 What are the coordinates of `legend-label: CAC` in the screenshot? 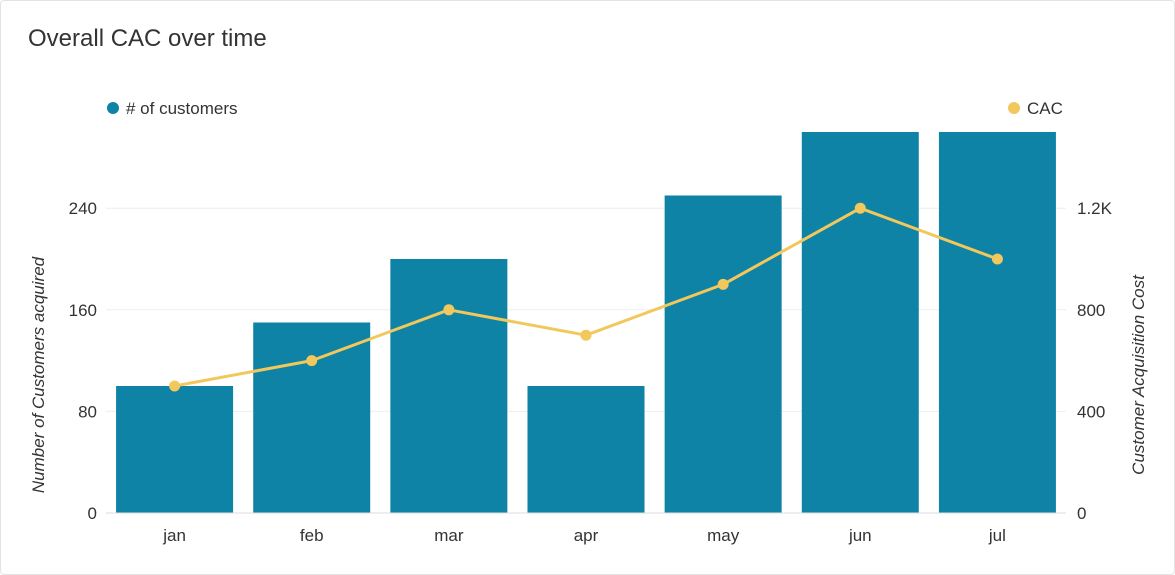 It's located at (1045, 108).